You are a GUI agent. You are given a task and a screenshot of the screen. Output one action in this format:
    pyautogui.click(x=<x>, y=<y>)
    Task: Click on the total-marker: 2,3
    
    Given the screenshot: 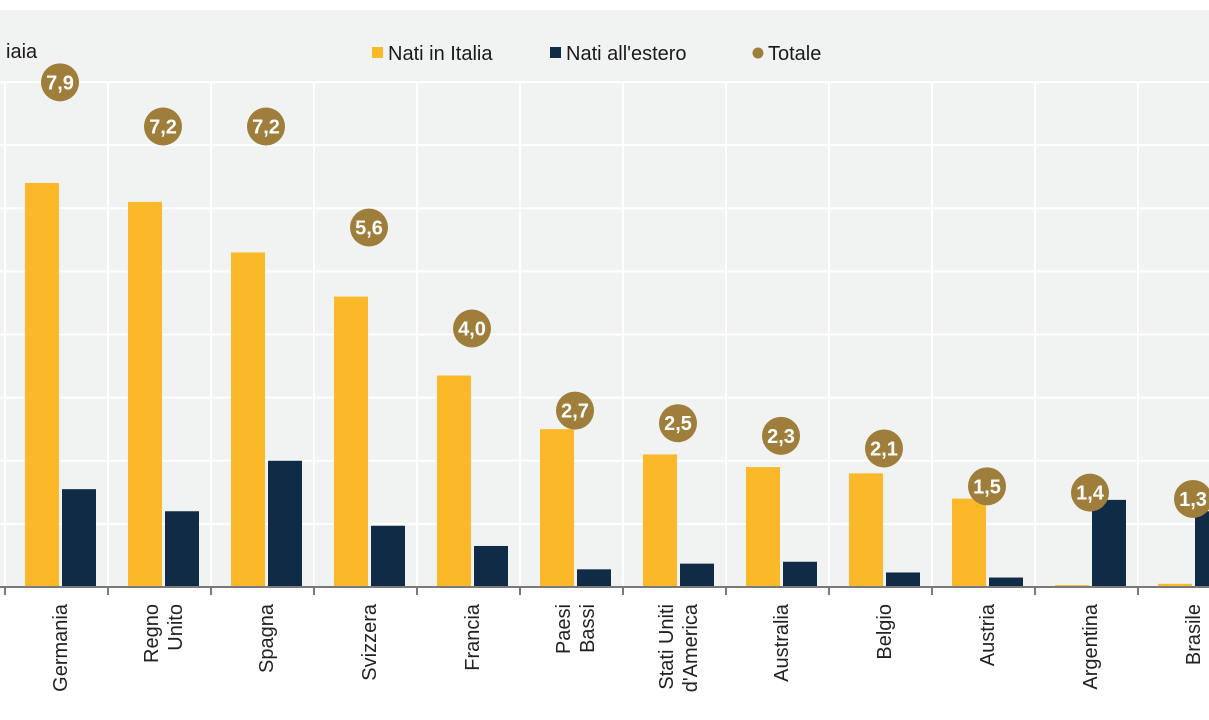 What is the action you would take?
    pyautogui.click(x=781, y=435)
    